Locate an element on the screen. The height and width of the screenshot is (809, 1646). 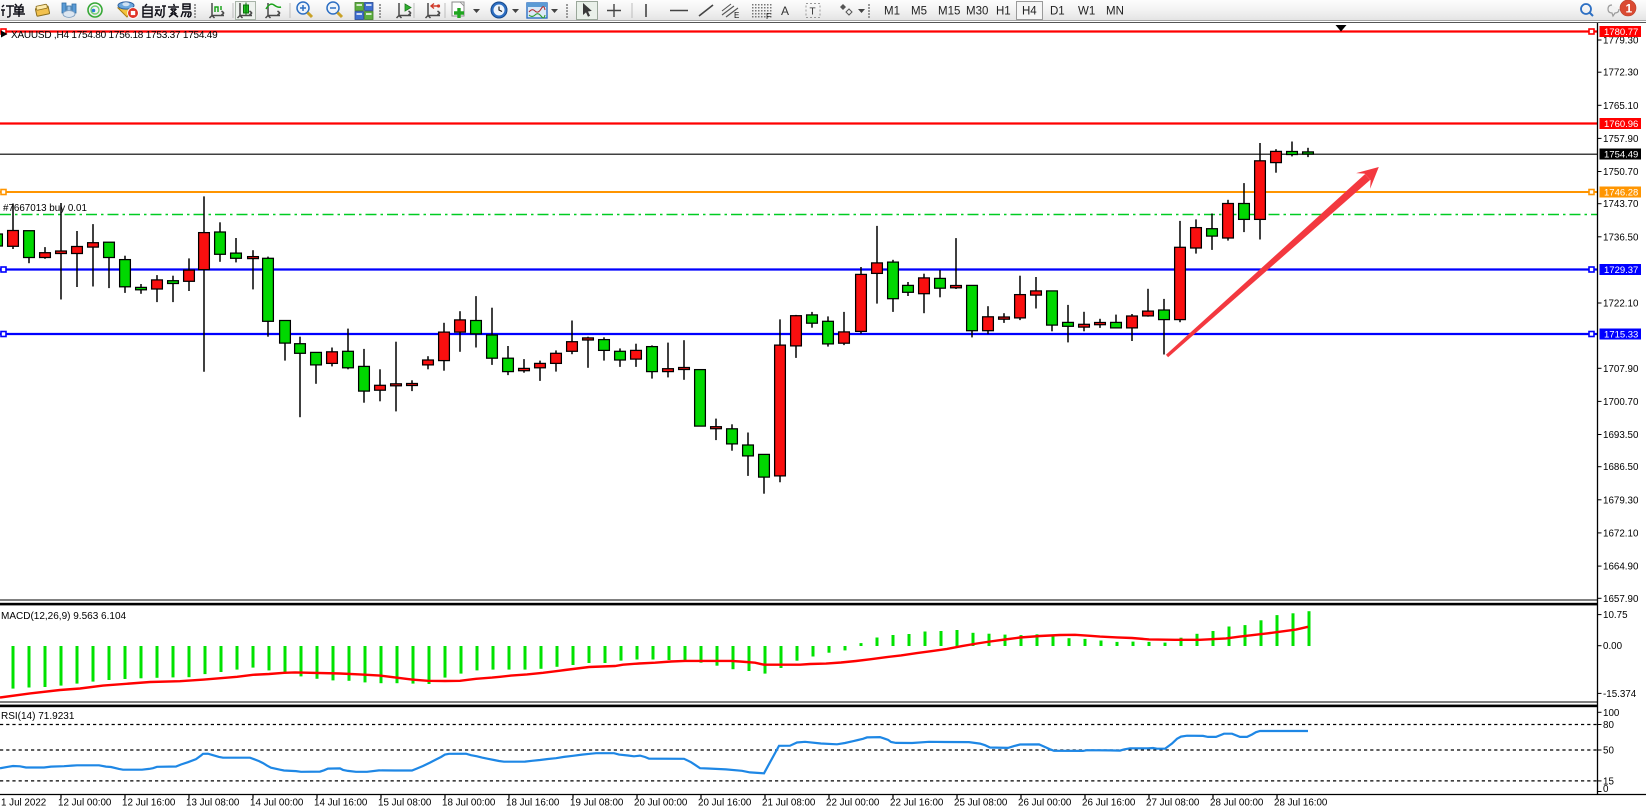
svg-text: 1779.30 is located at coordinates (1621, 41).